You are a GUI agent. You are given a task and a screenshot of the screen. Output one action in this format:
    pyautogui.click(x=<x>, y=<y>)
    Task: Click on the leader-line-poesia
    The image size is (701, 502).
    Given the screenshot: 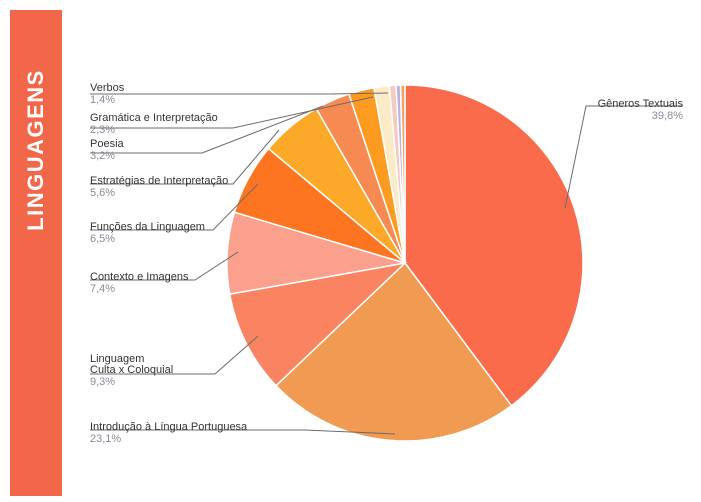 What is the action you would take?
    pyautogui.click(x=207, y=129)
    